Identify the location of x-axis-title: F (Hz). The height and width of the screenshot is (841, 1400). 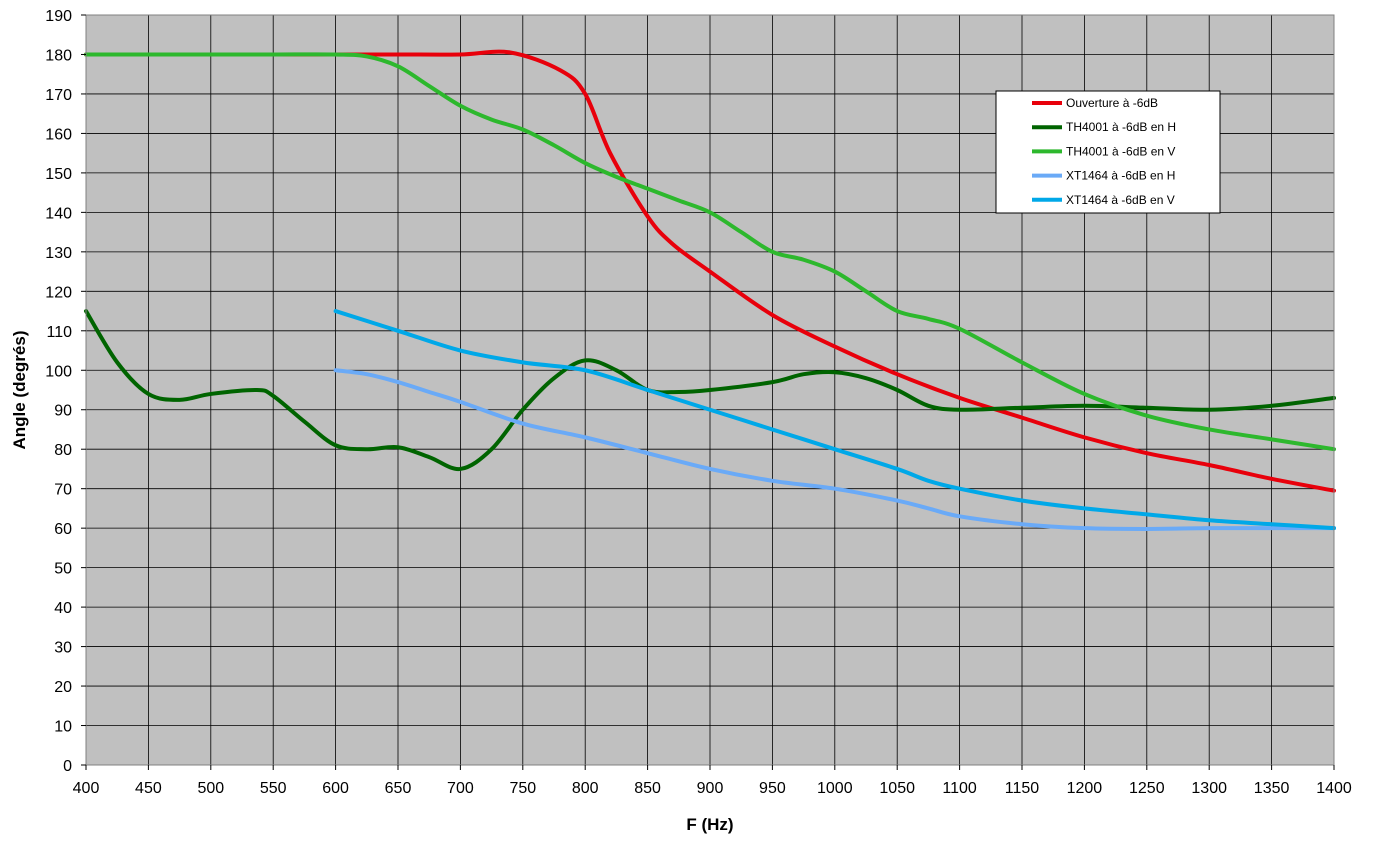
(709, 824).